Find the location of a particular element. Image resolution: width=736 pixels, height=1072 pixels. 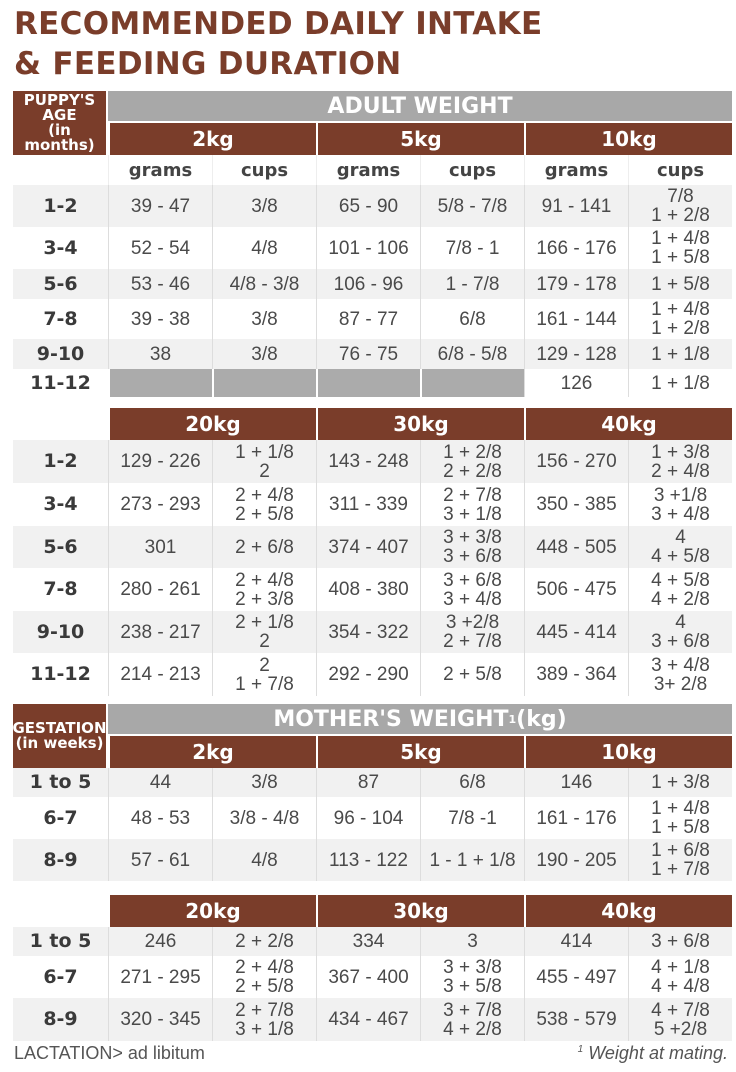

table-cell: 455 - 497 is located at coordinates (576, 977).